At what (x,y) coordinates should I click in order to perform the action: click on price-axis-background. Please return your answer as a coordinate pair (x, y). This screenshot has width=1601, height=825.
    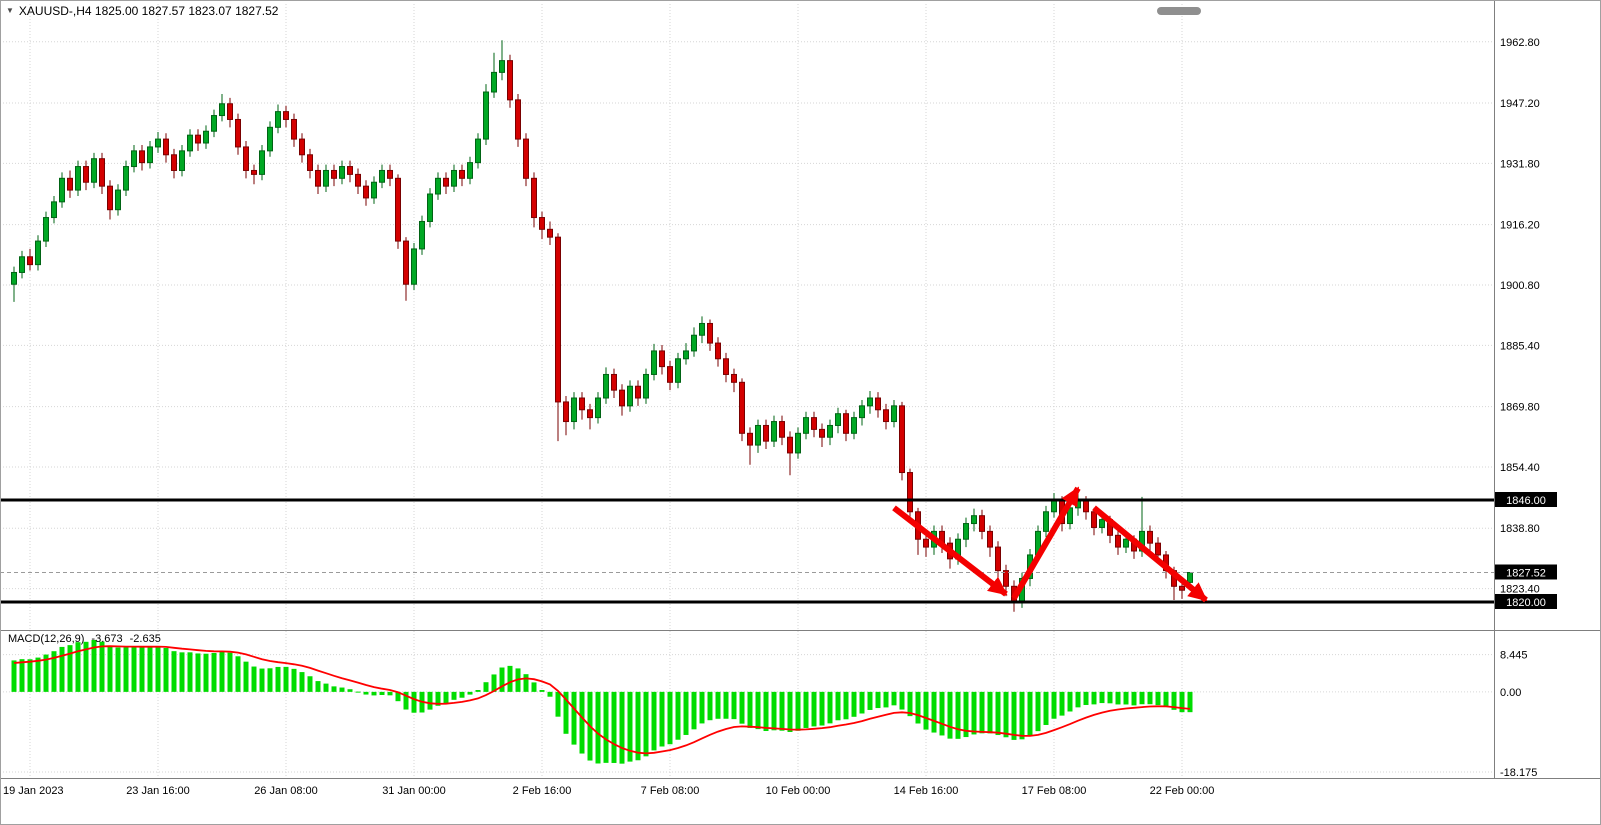
    Looking at the image, I should click on (1547, 412).